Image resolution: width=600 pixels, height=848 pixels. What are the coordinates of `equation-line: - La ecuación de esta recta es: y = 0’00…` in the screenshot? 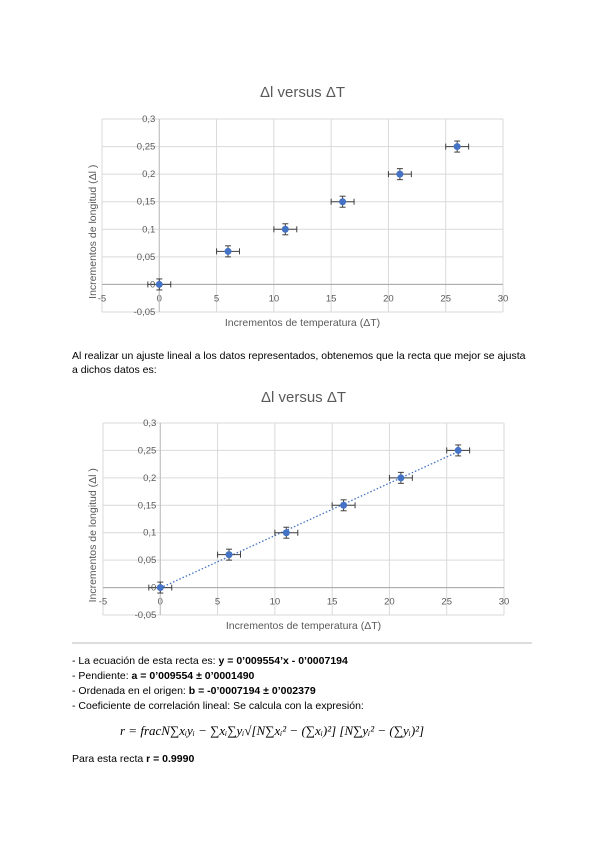 It's located at (210, 661).